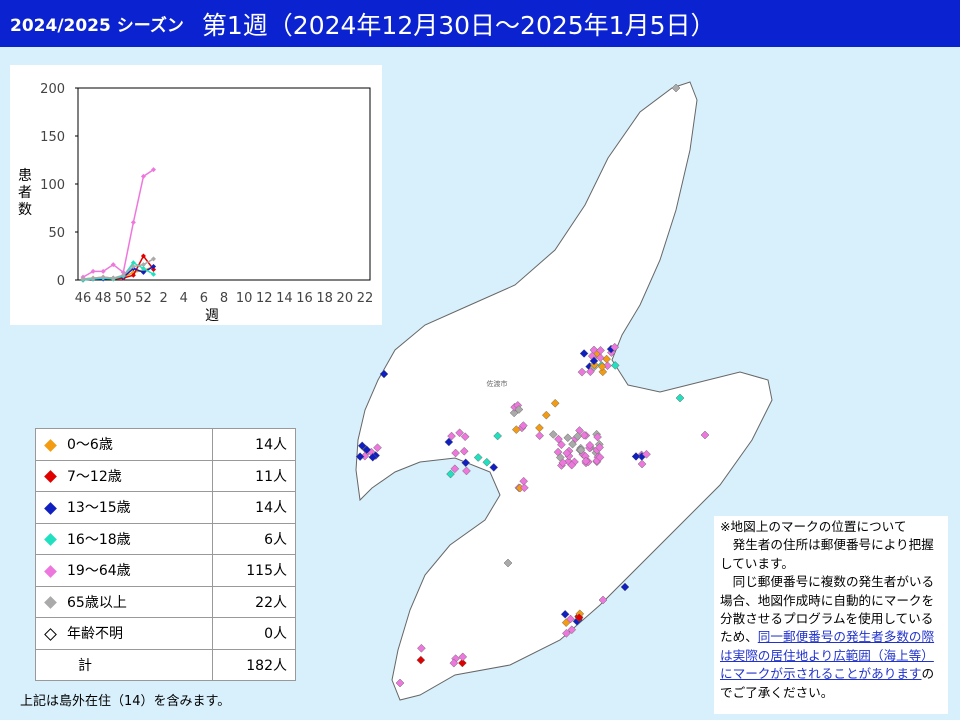  I want to click on city-label: 佐渡市, so click(497, 383).